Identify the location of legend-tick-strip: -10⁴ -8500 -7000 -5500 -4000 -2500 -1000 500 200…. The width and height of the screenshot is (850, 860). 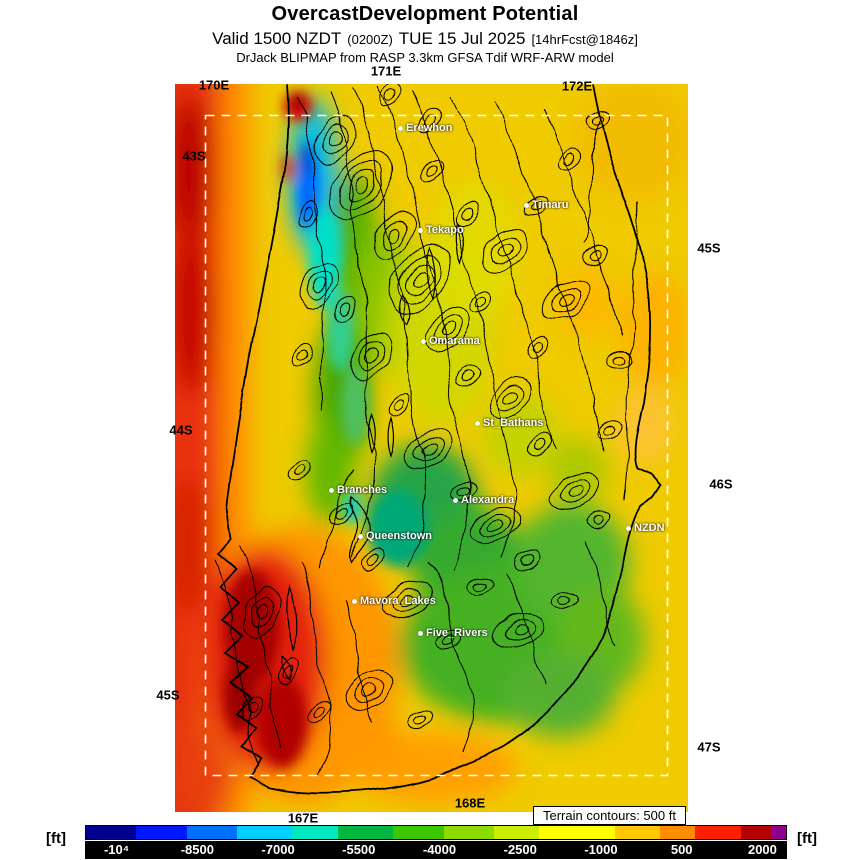
(436, 850).